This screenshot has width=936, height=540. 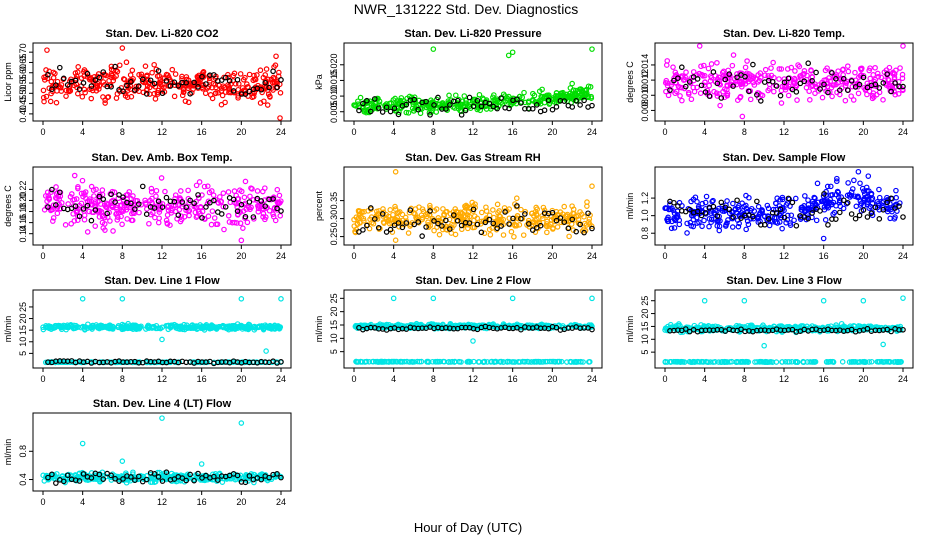 What do you see at coordinates (863, 379) in the screenshot?
I see `x-tick-label: 20` at bounding box center [863, 379].